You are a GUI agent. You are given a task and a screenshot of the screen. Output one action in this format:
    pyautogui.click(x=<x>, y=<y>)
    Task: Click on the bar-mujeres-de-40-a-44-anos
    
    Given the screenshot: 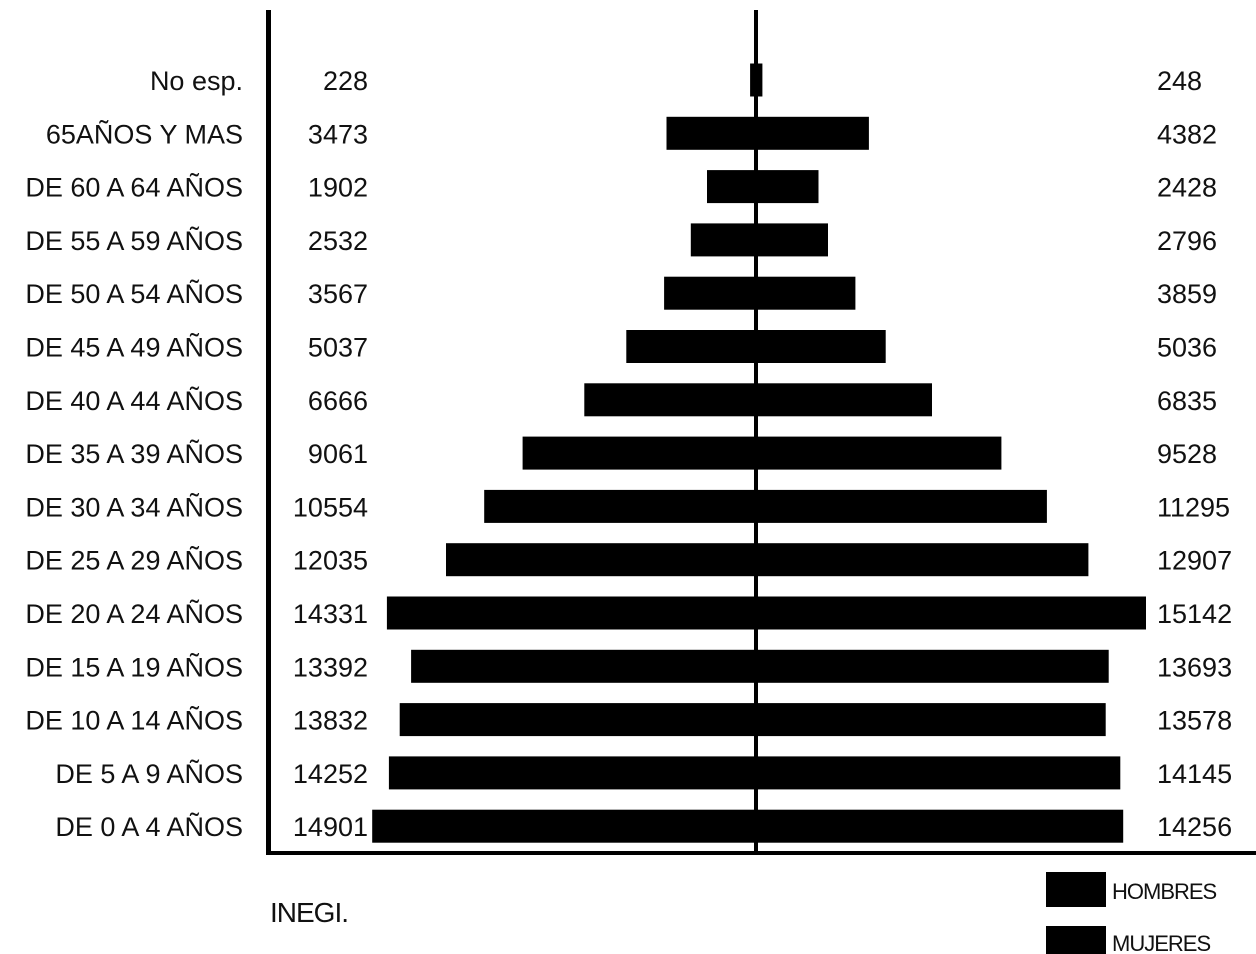 What is the action you would take?
    pyautogui.click(x=844, y=400)
    